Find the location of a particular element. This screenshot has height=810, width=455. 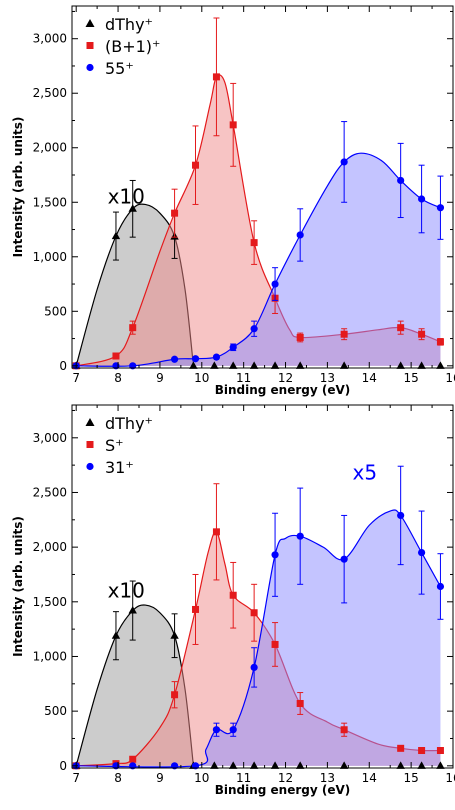

annotation-text: x5 is located at coordinates (365, 472).